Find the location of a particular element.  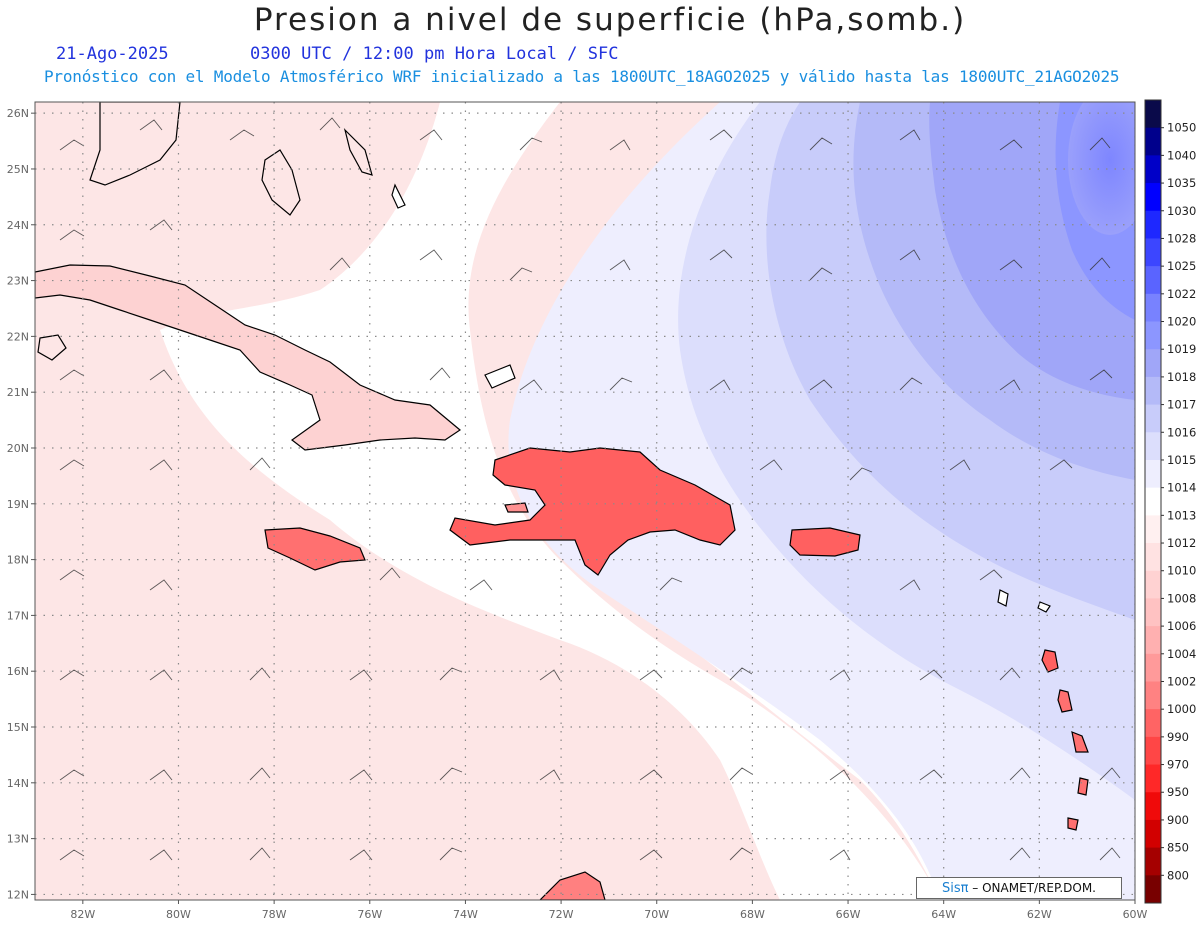

hispaniola is located at coordinates (592, 511).